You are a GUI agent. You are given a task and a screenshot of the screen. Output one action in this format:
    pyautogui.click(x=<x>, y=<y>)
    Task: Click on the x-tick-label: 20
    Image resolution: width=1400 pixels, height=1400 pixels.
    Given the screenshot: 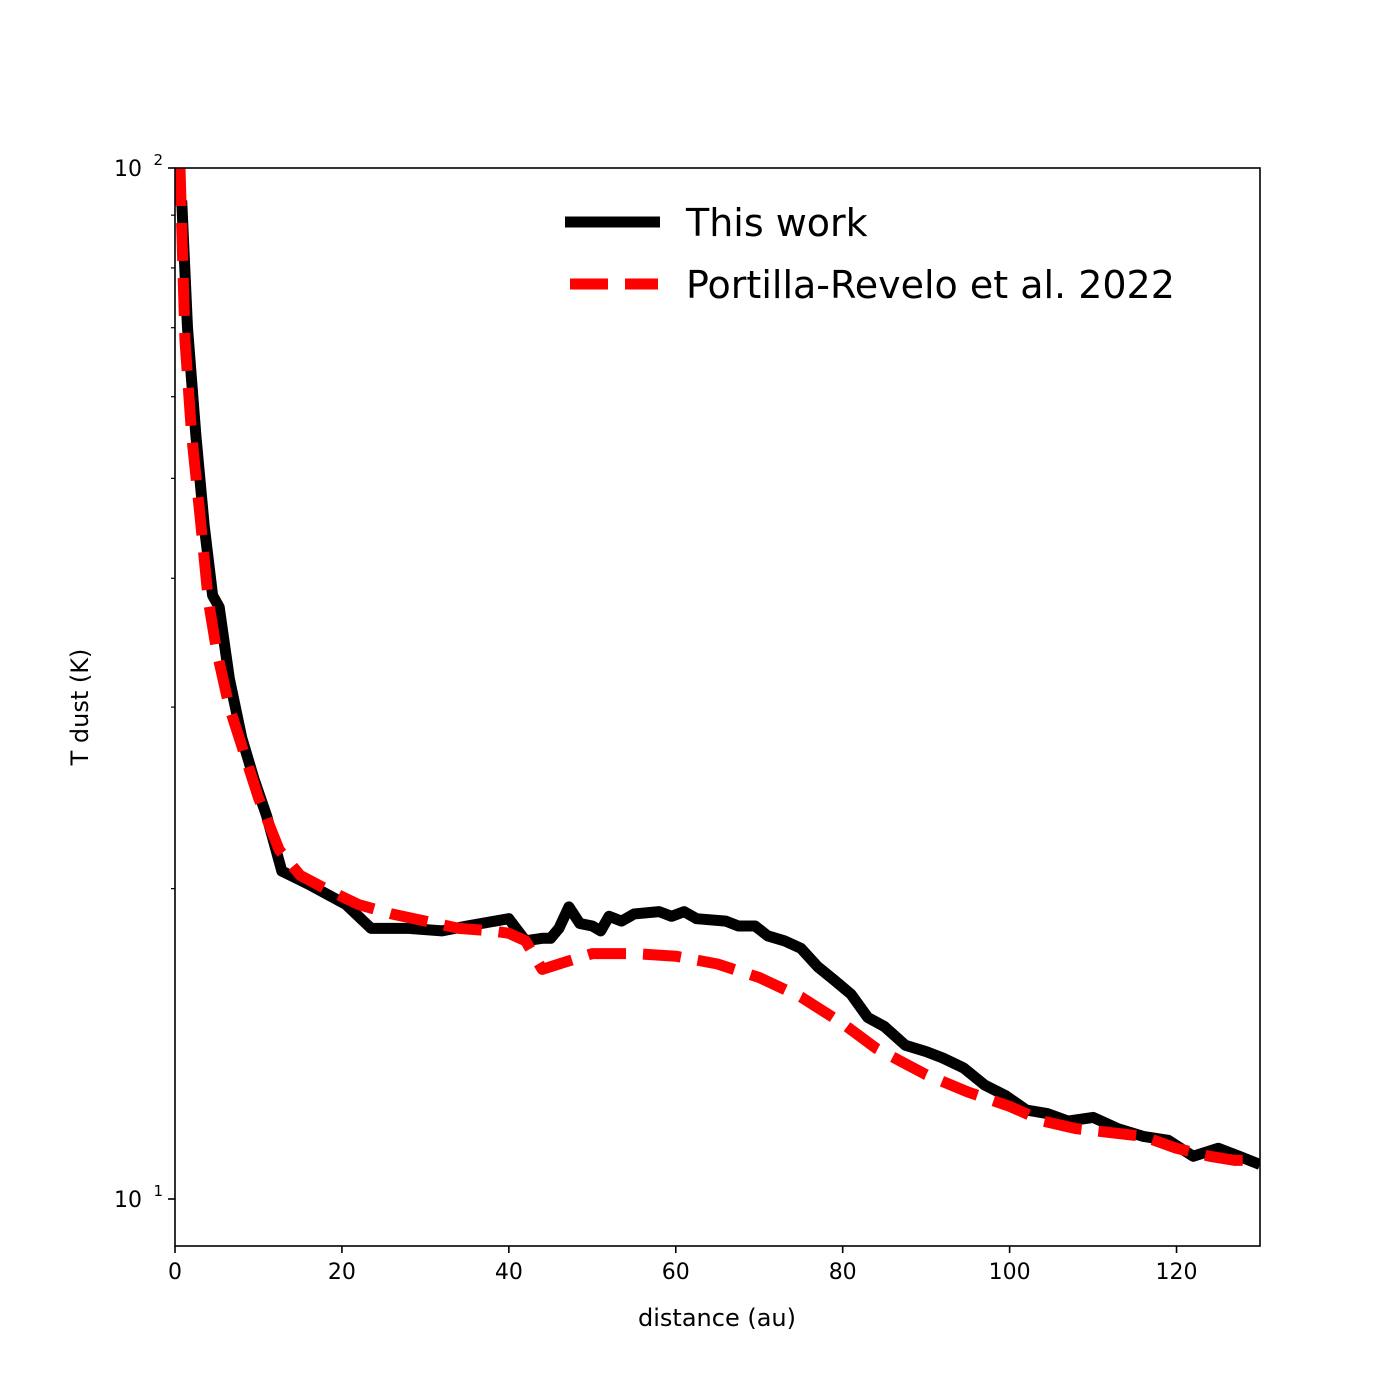 What is the action you would take?
    pyautogui.click(x=342, y=1272)
    